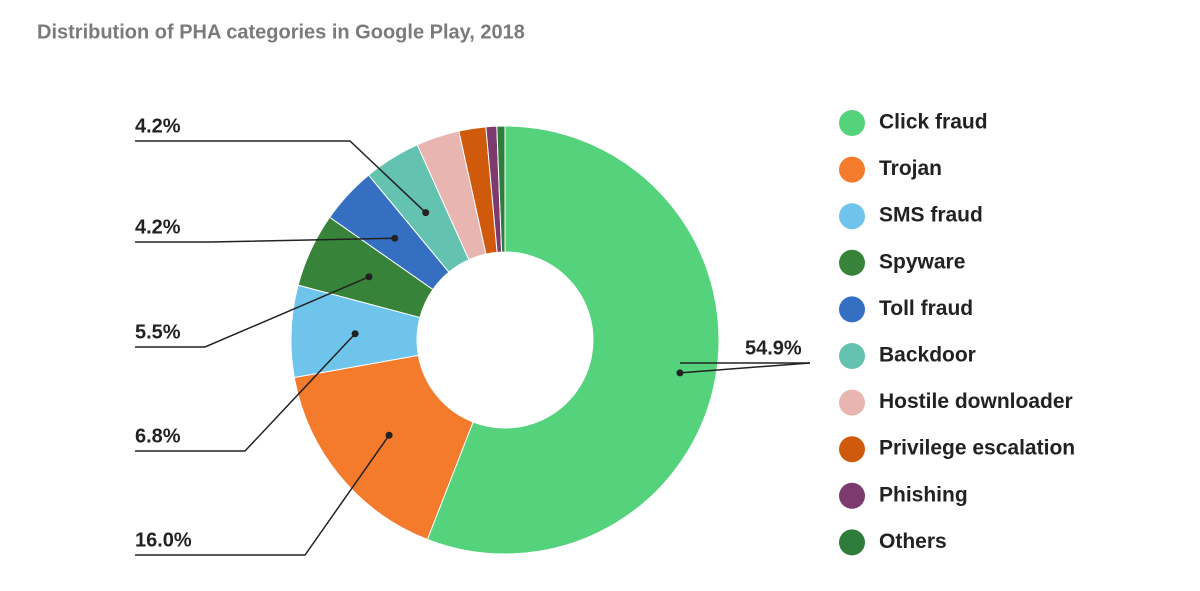 Image resolution: width=1200 pixels, height=591 pixels. What do you see at coordinates (976, 401) in the screenshot?
I see `legend-label: Hostile downloader` at bounding box center [976, 401].